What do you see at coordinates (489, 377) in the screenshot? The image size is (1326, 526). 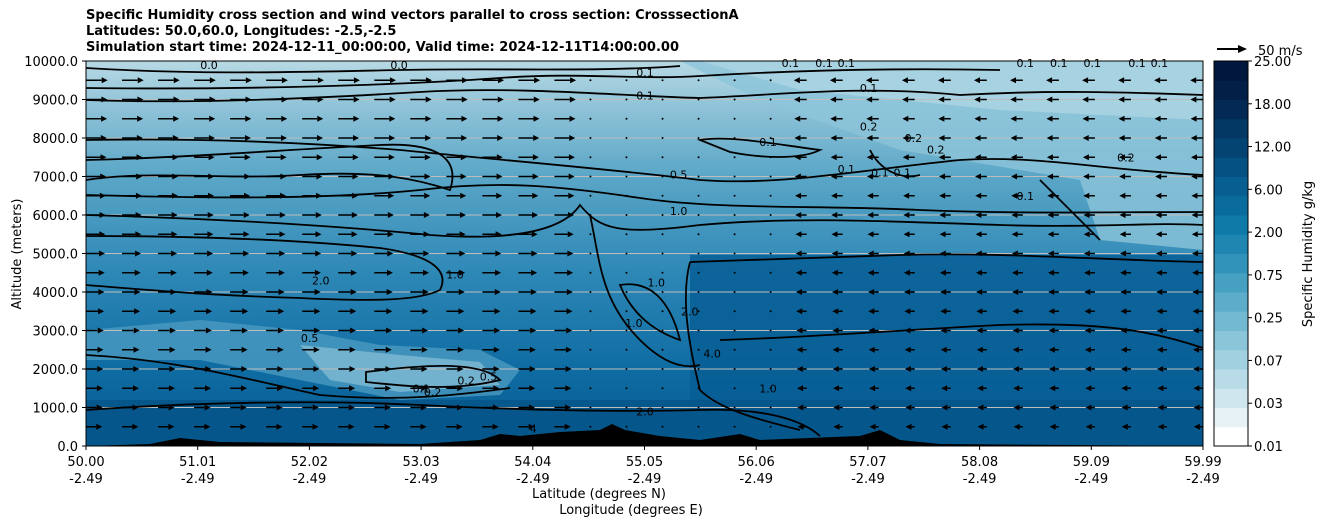 I see `contour-label: 0.5` at bounding box center [489, 377].